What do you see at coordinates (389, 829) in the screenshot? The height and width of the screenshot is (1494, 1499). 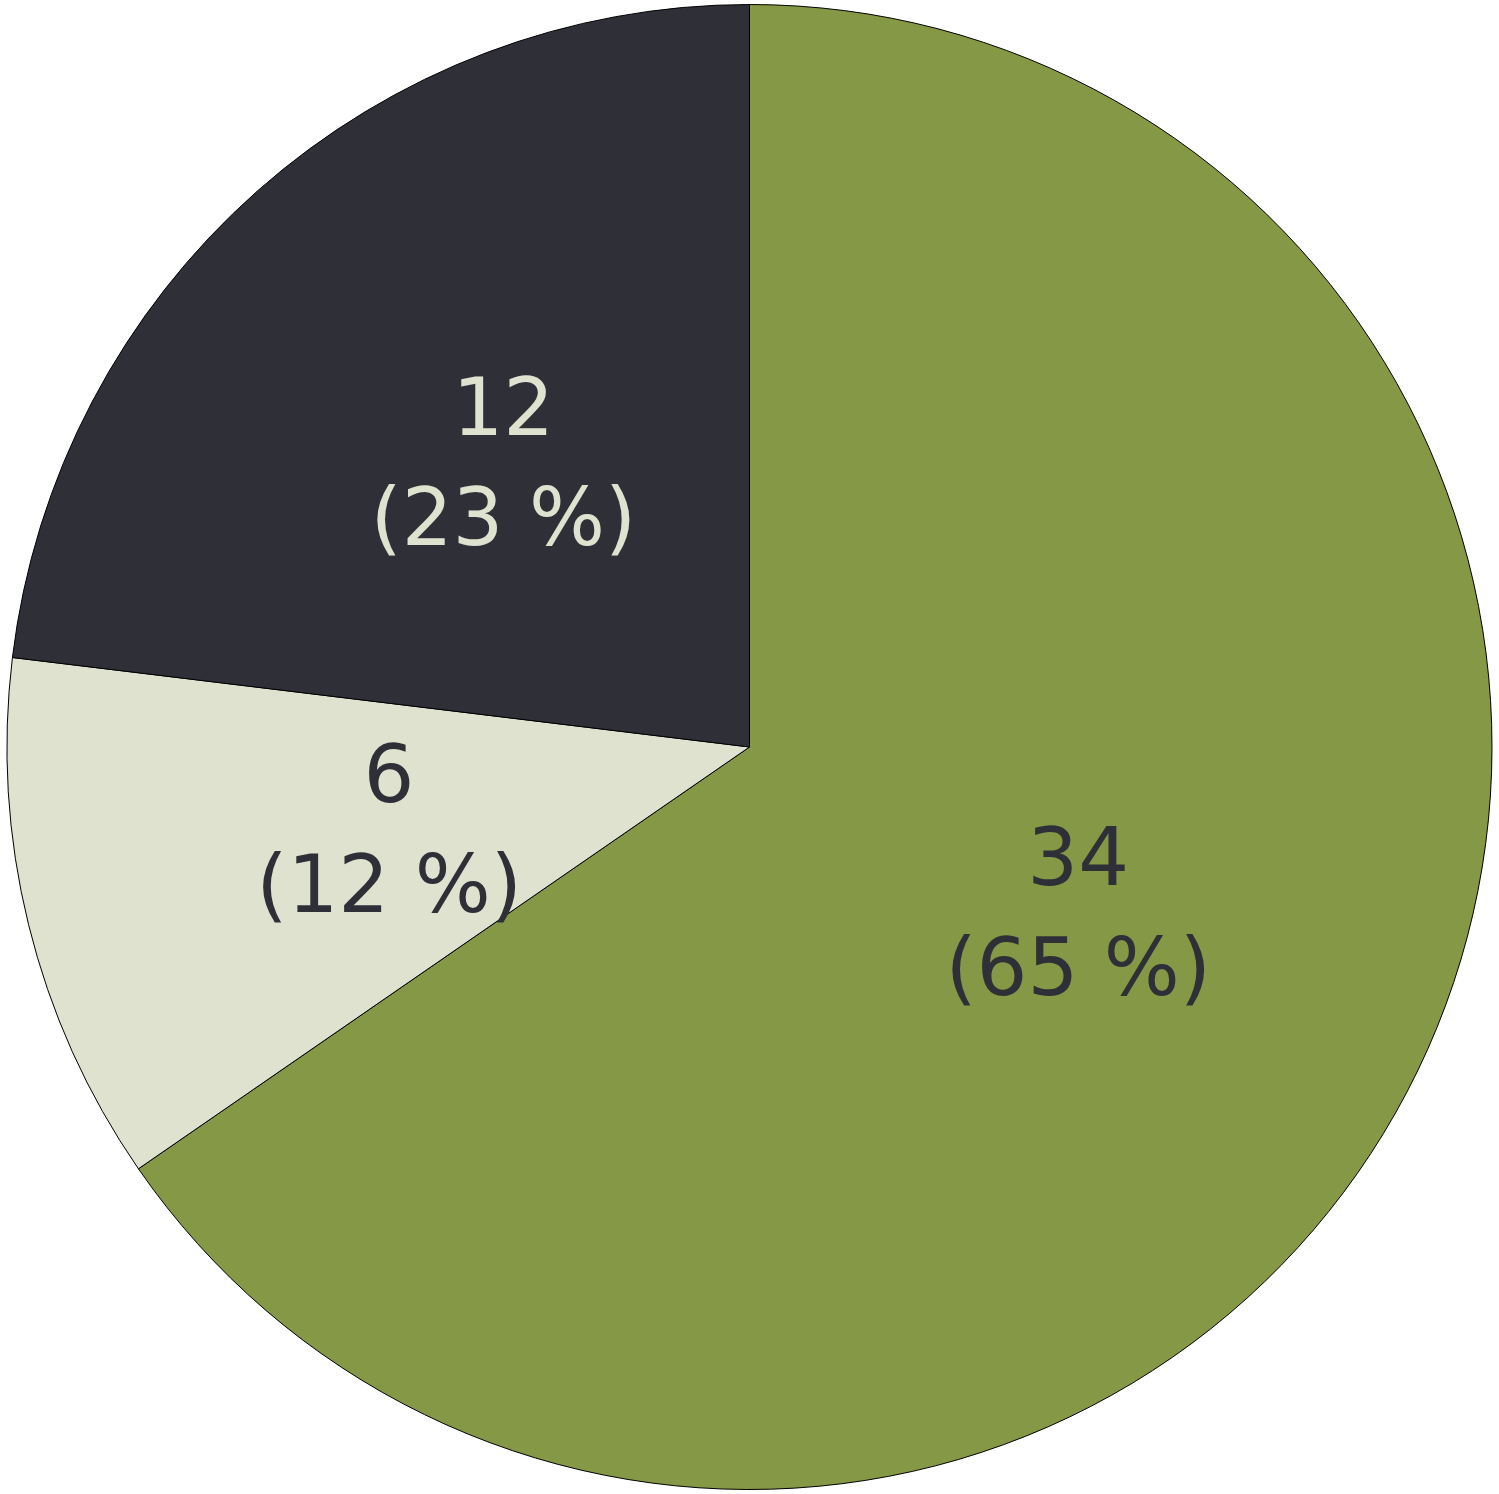 I see `data-label: 6 (12 %)` at bounding box center [389, 829].